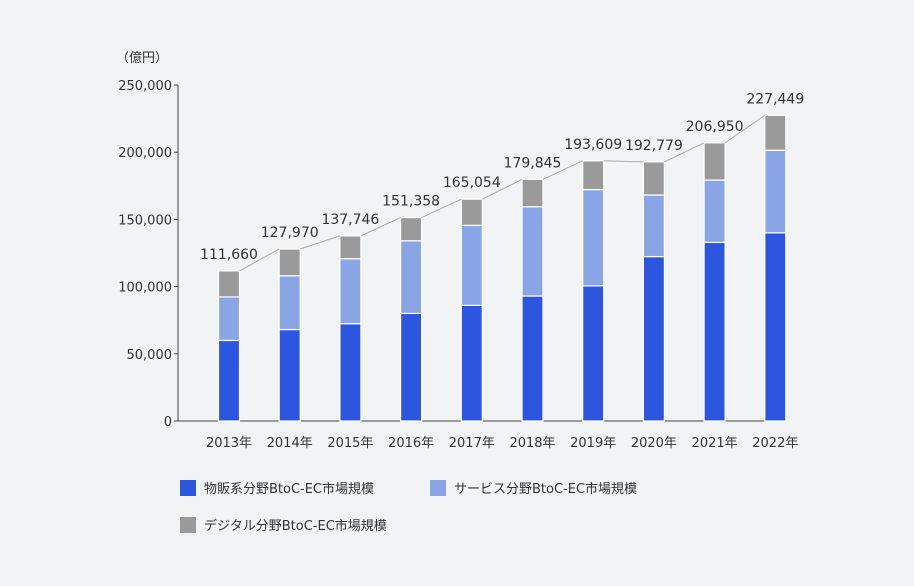  Describe the element at coordinates (715, 443) in the screenshot. I see `x-tick-label: 2021年` at that location.